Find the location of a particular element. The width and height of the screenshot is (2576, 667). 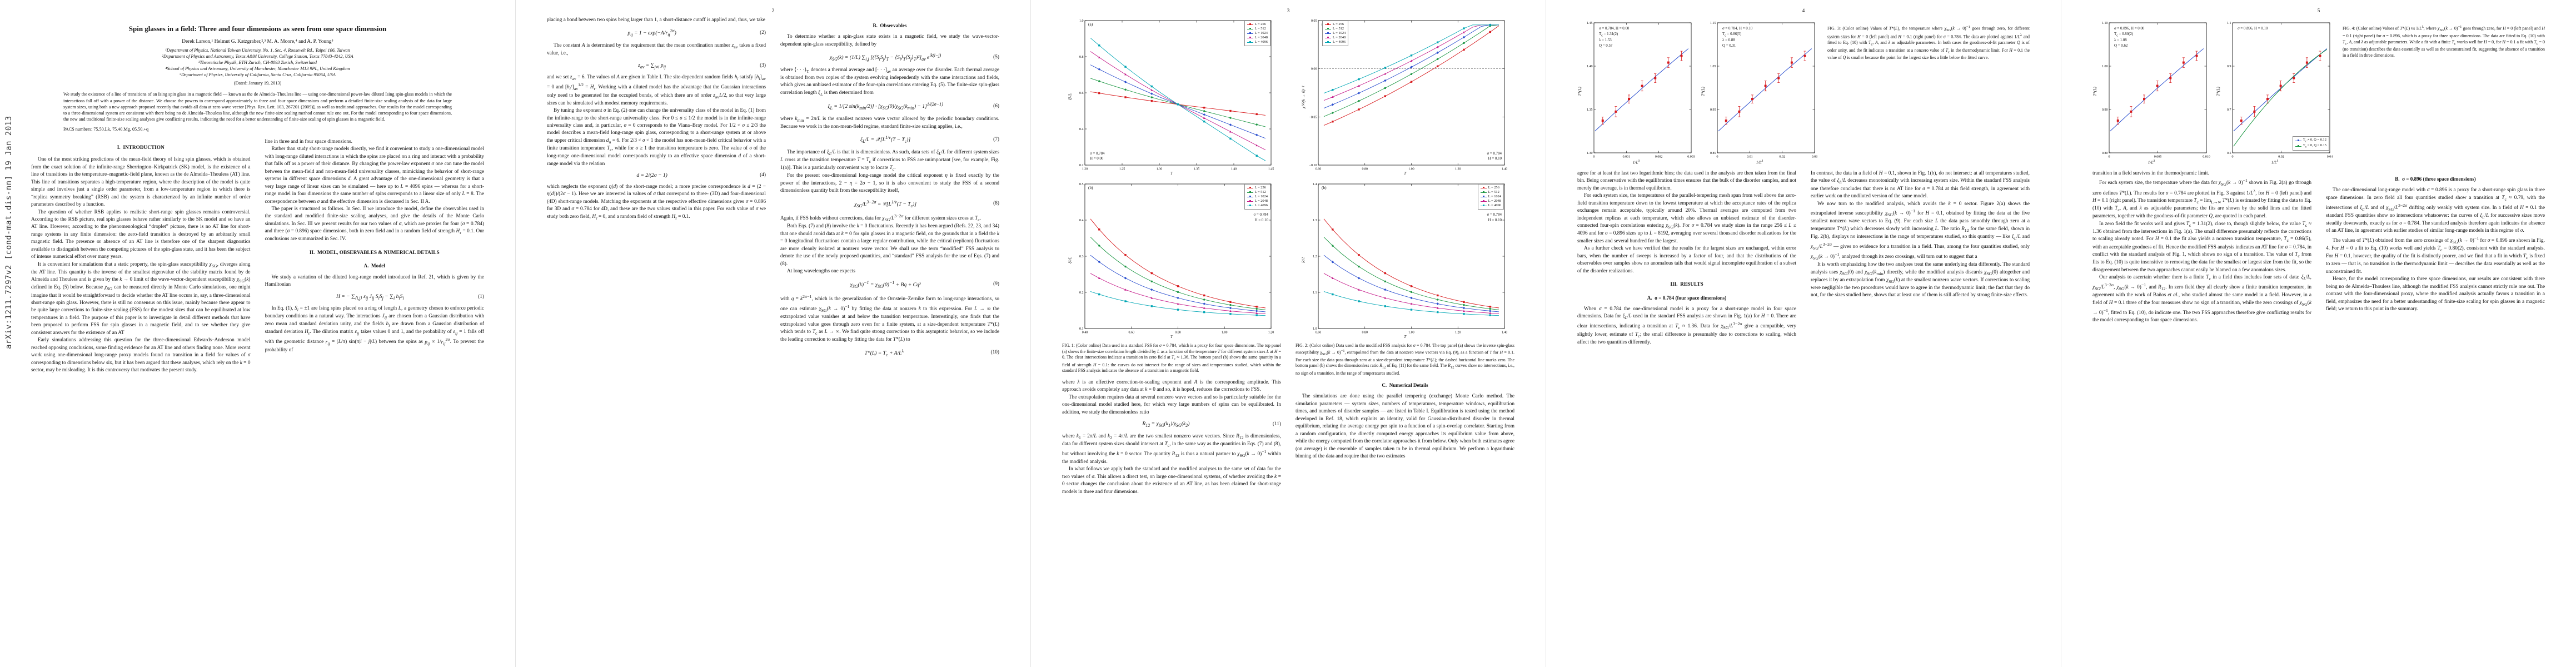

subsection-heading: C. Numerical Details is located at coordinates (1405, 385).